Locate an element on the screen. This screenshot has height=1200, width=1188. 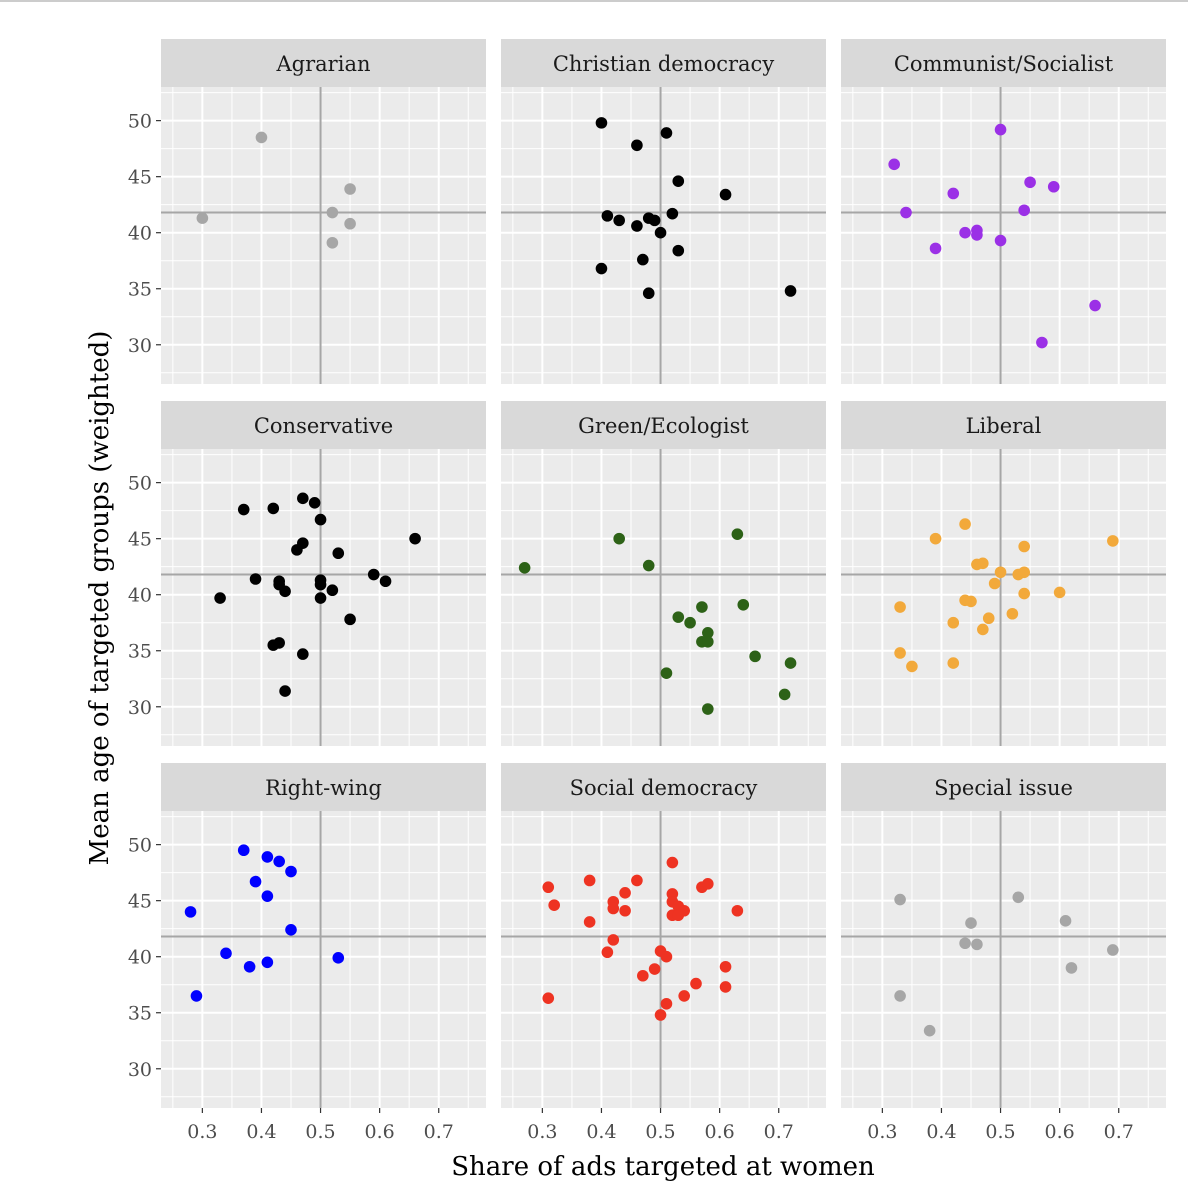
x-tick-label: 0.4 is located at coordinates (941, 1132).